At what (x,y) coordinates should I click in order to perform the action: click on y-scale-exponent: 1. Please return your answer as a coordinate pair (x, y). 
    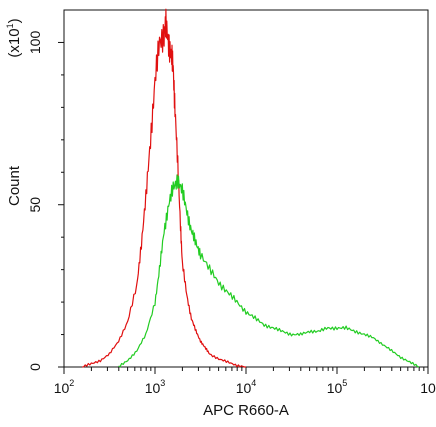
    Looking at the image, I should click on (10, 25).